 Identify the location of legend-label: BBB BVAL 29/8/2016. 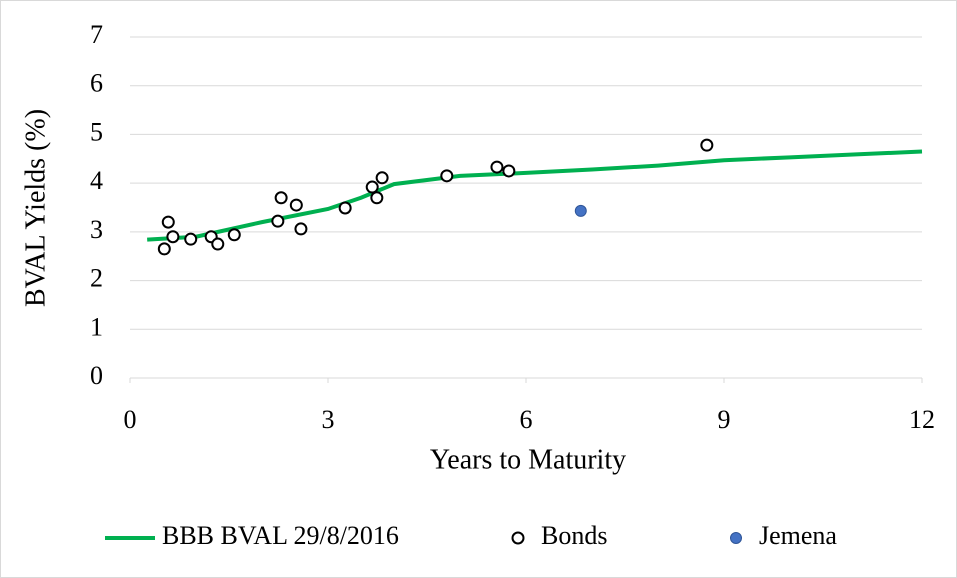
(280, 535).